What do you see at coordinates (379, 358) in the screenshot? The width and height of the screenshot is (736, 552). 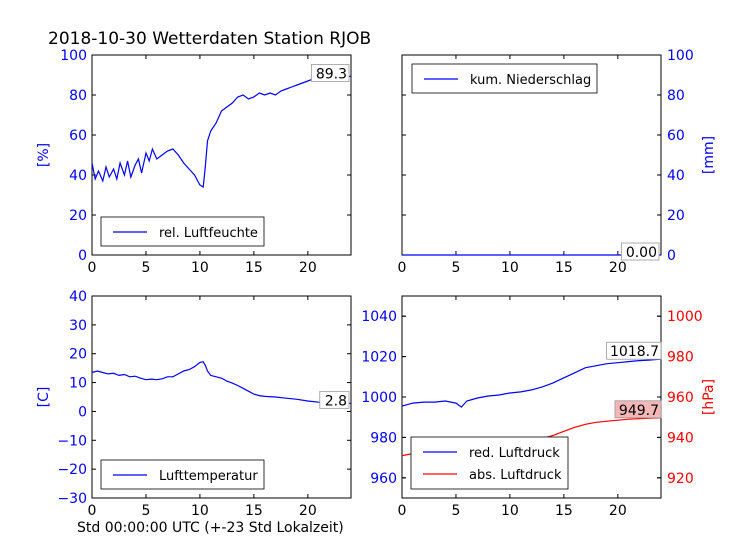 I see `y-tick-label: 1020` at bounding box center [379, 358].